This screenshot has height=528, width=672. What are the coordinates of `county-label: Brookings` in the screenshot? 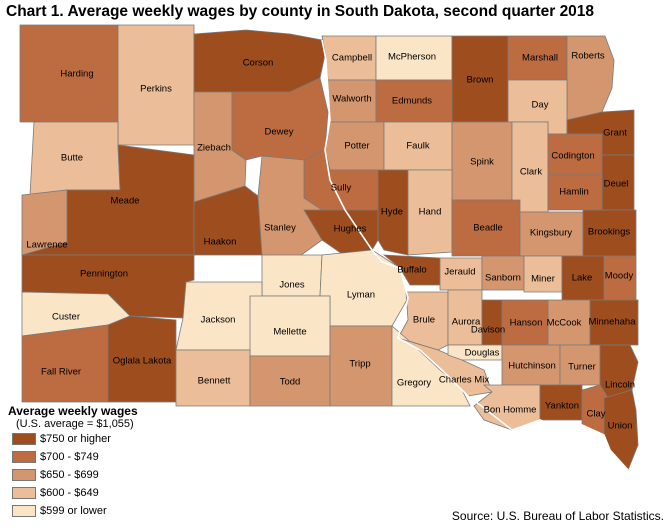 It's located at (609, 232).